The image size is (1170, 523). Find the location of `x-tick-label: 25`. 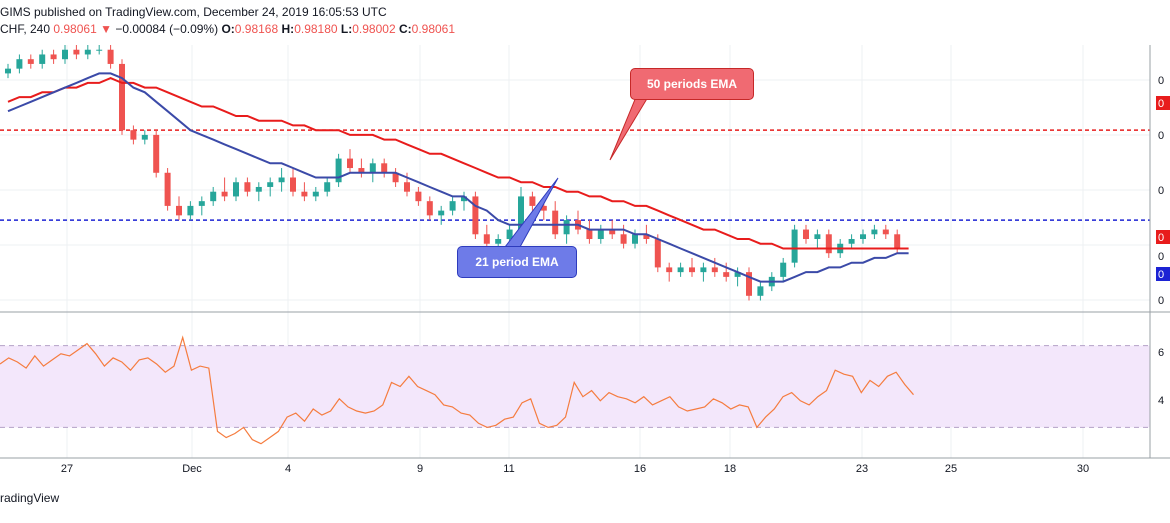

x-tick-label: 25 is located at coordinates (951, 469).